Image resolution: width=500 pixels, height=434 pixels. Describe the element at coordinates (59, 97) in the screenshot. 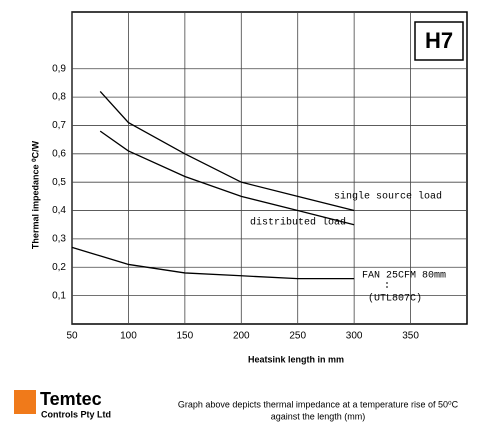

I see `y-tick-label: 0,8` at that location.